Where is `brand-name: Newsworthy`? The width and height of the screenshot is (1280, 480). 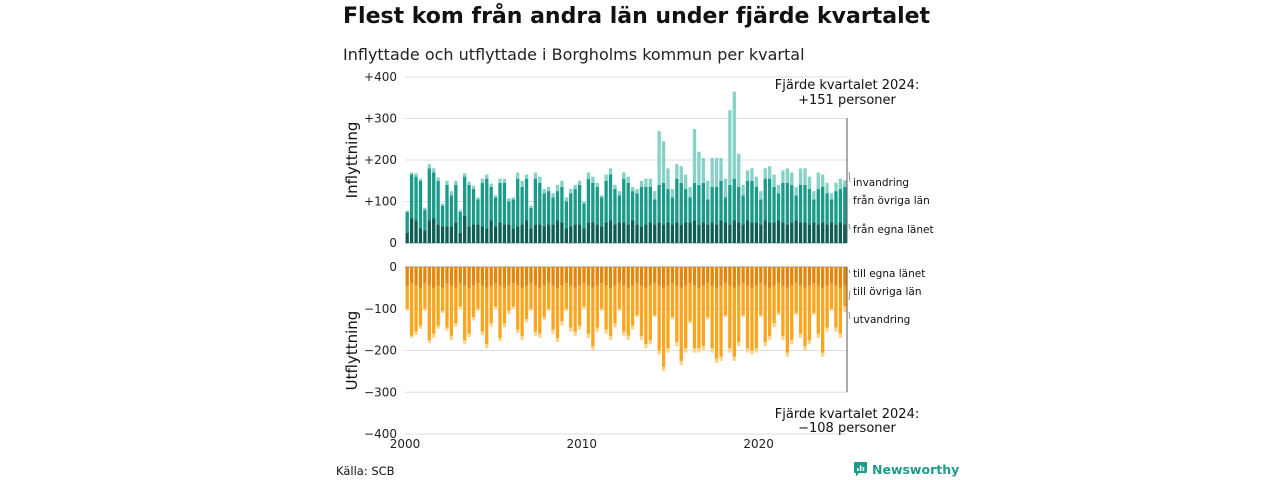 brand-name: Newsworthy is located at coordinates (916, 469).